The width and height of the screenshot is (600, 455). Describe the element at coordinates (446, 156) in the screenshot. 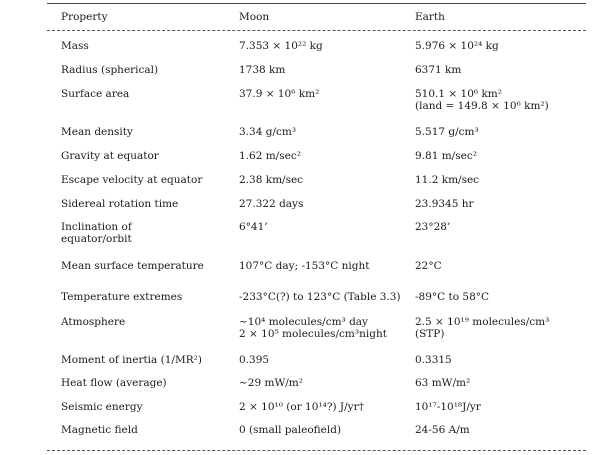

I see `cell-earth: 9.81 m/sec²` at that location.